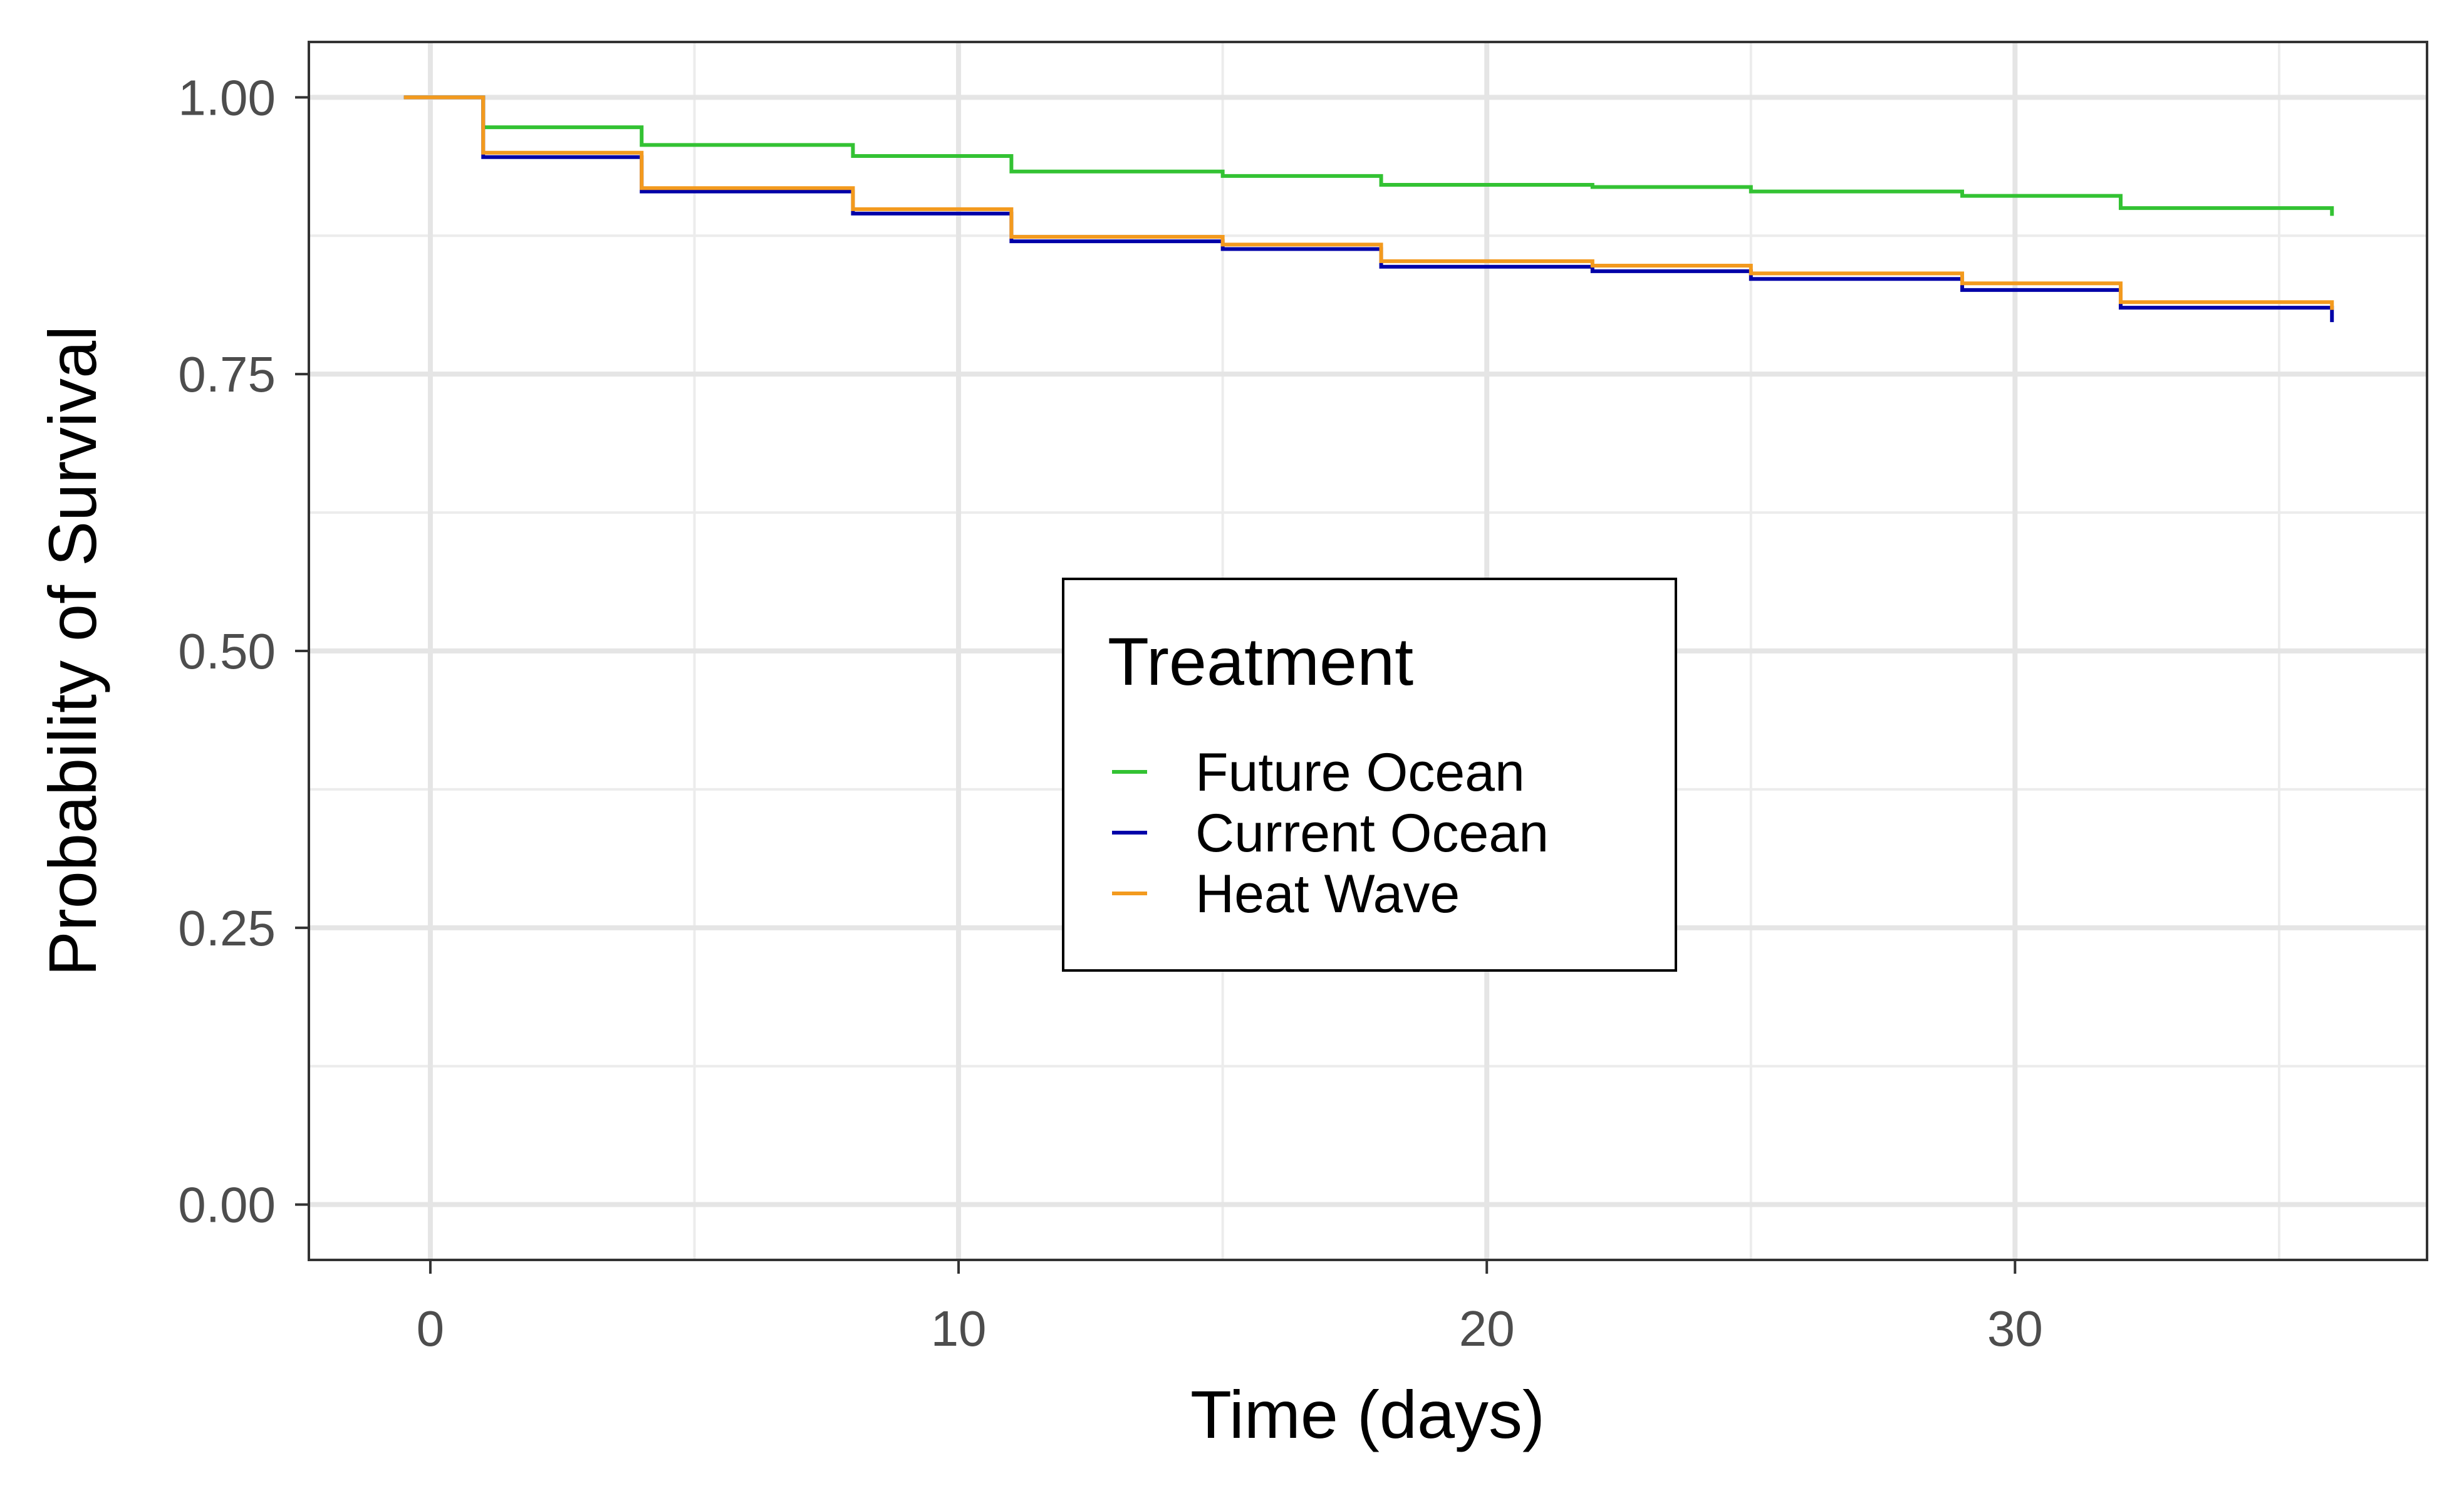 The height and width of the screenshot is (1498, 2464). Describe the element at coordinates (1368, 155) in the screenshot. I see `series-line-future-ocean` at that location.